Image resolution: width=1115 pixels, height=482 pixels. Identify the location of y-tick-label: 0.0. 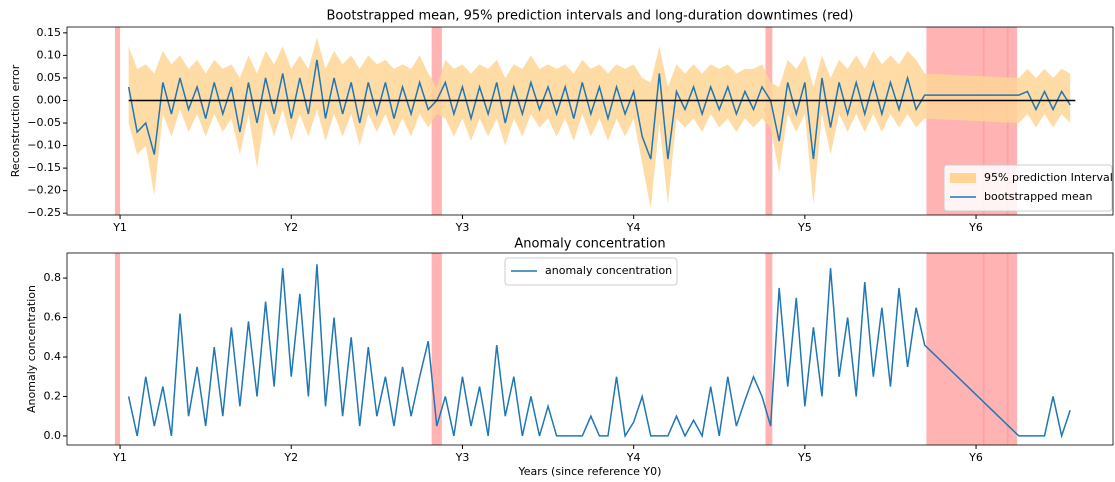
(53, 435).